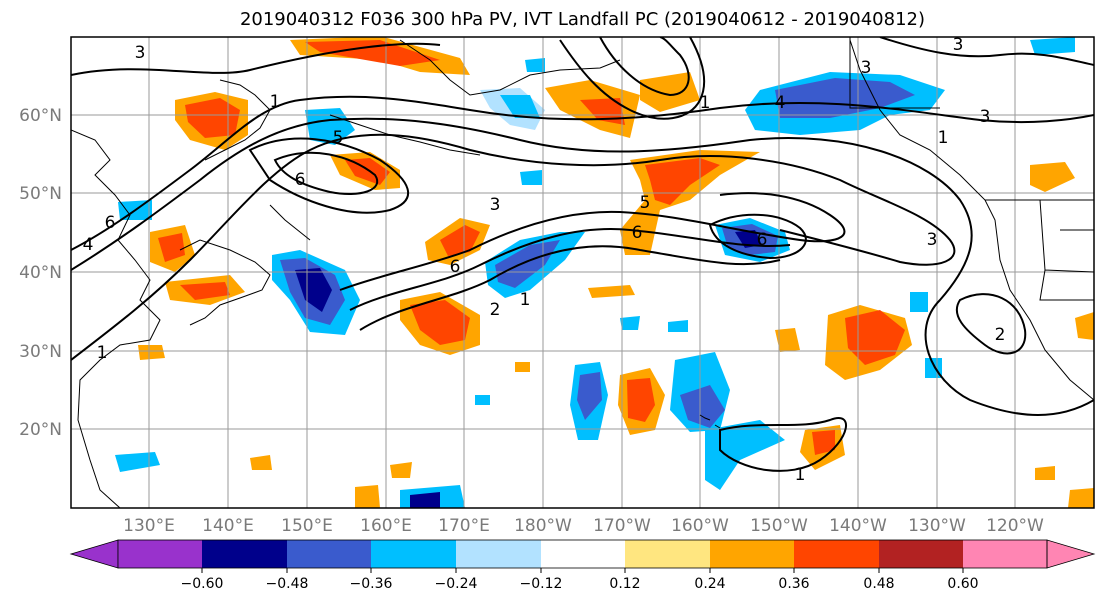  I want to click on kamchatka-coast, so click(237, 120).